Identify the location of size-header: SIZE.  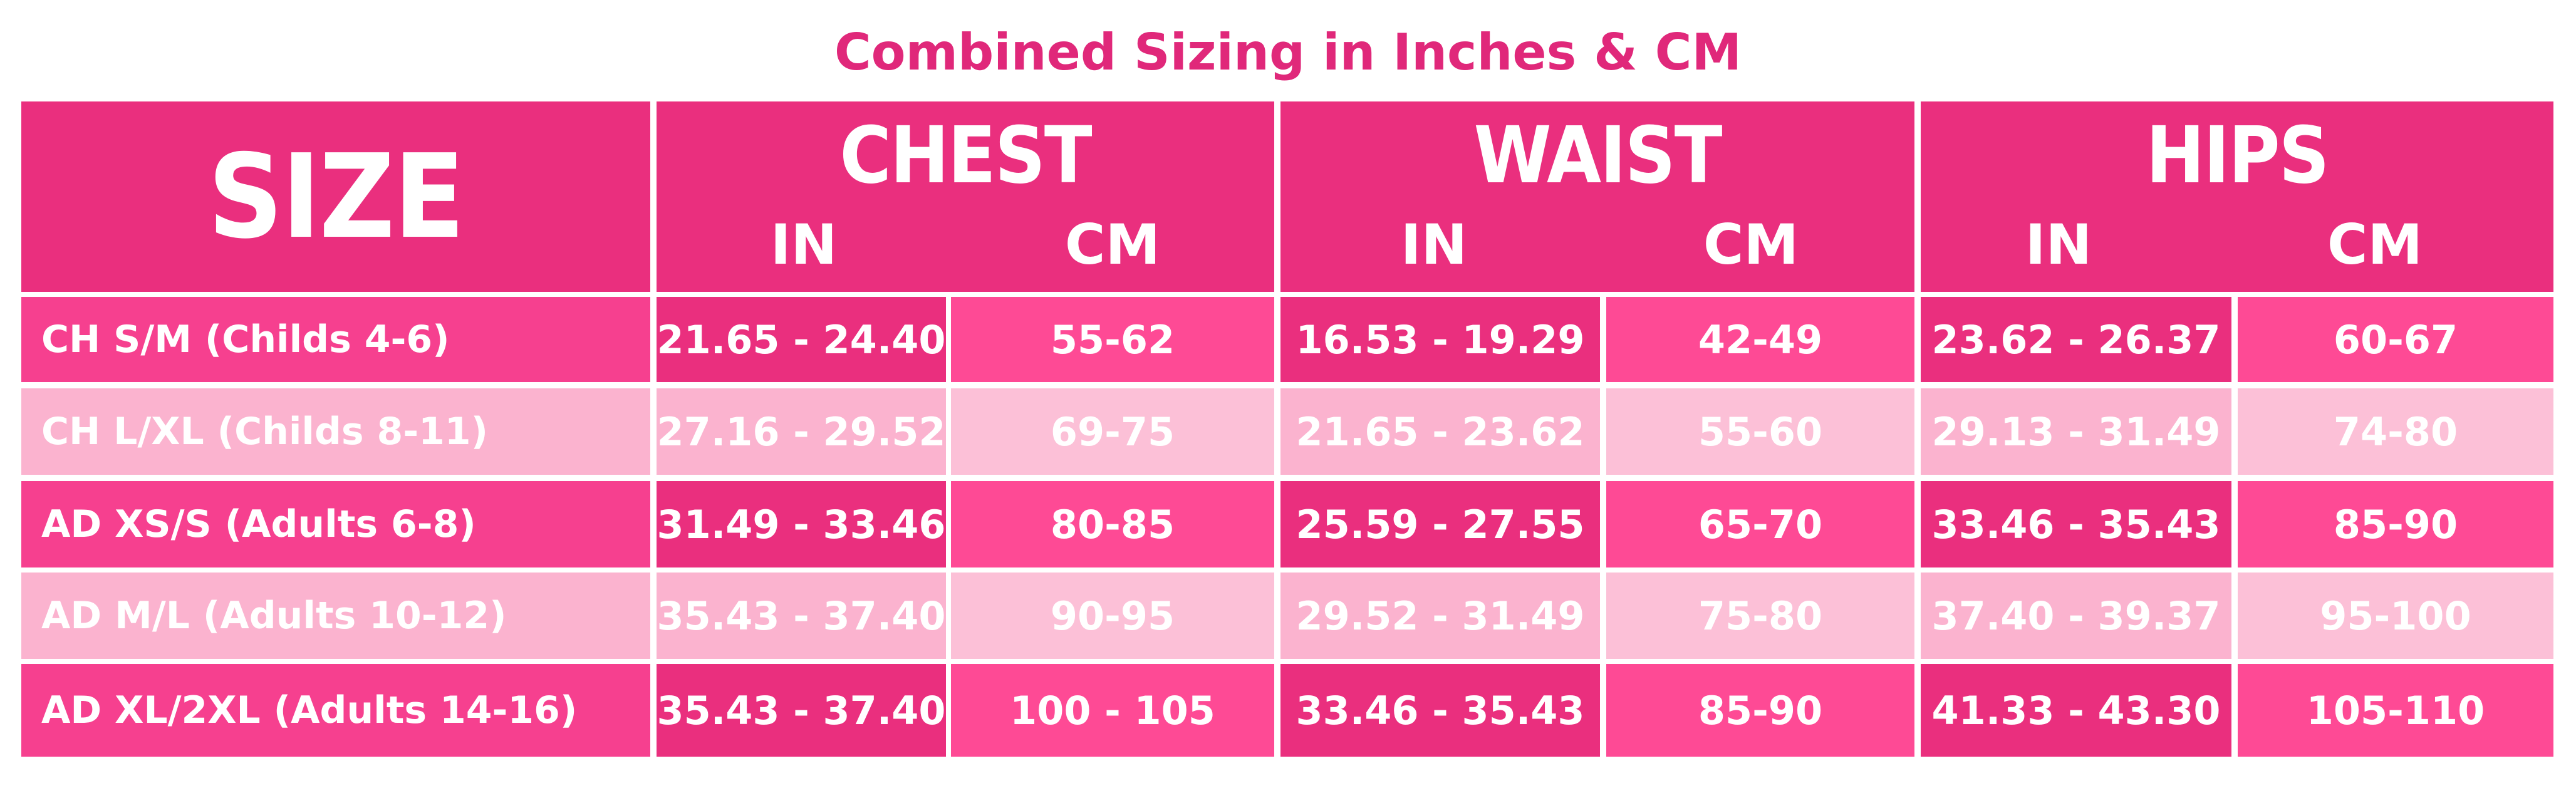
(335, 196).